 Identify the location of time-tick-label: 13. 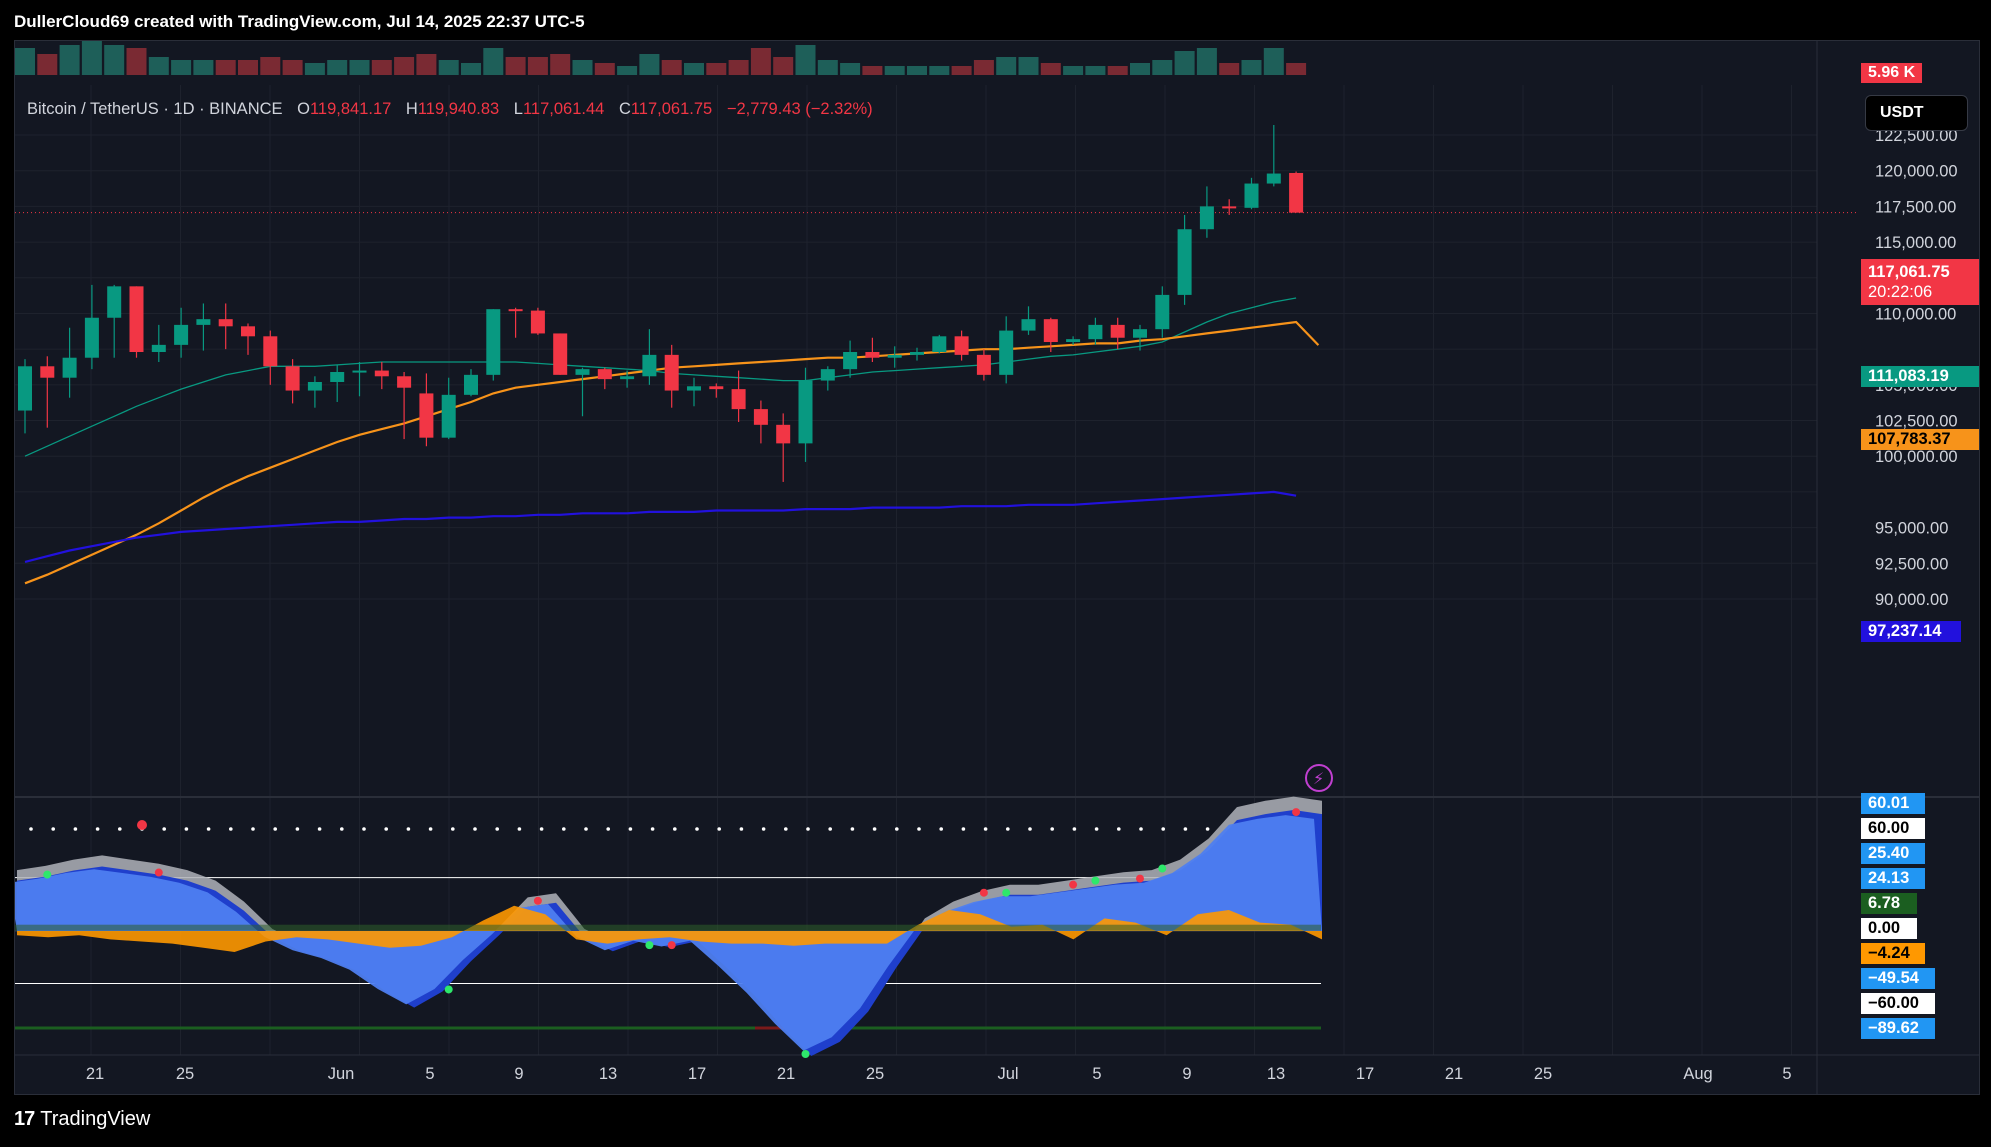
(1276, 1074).